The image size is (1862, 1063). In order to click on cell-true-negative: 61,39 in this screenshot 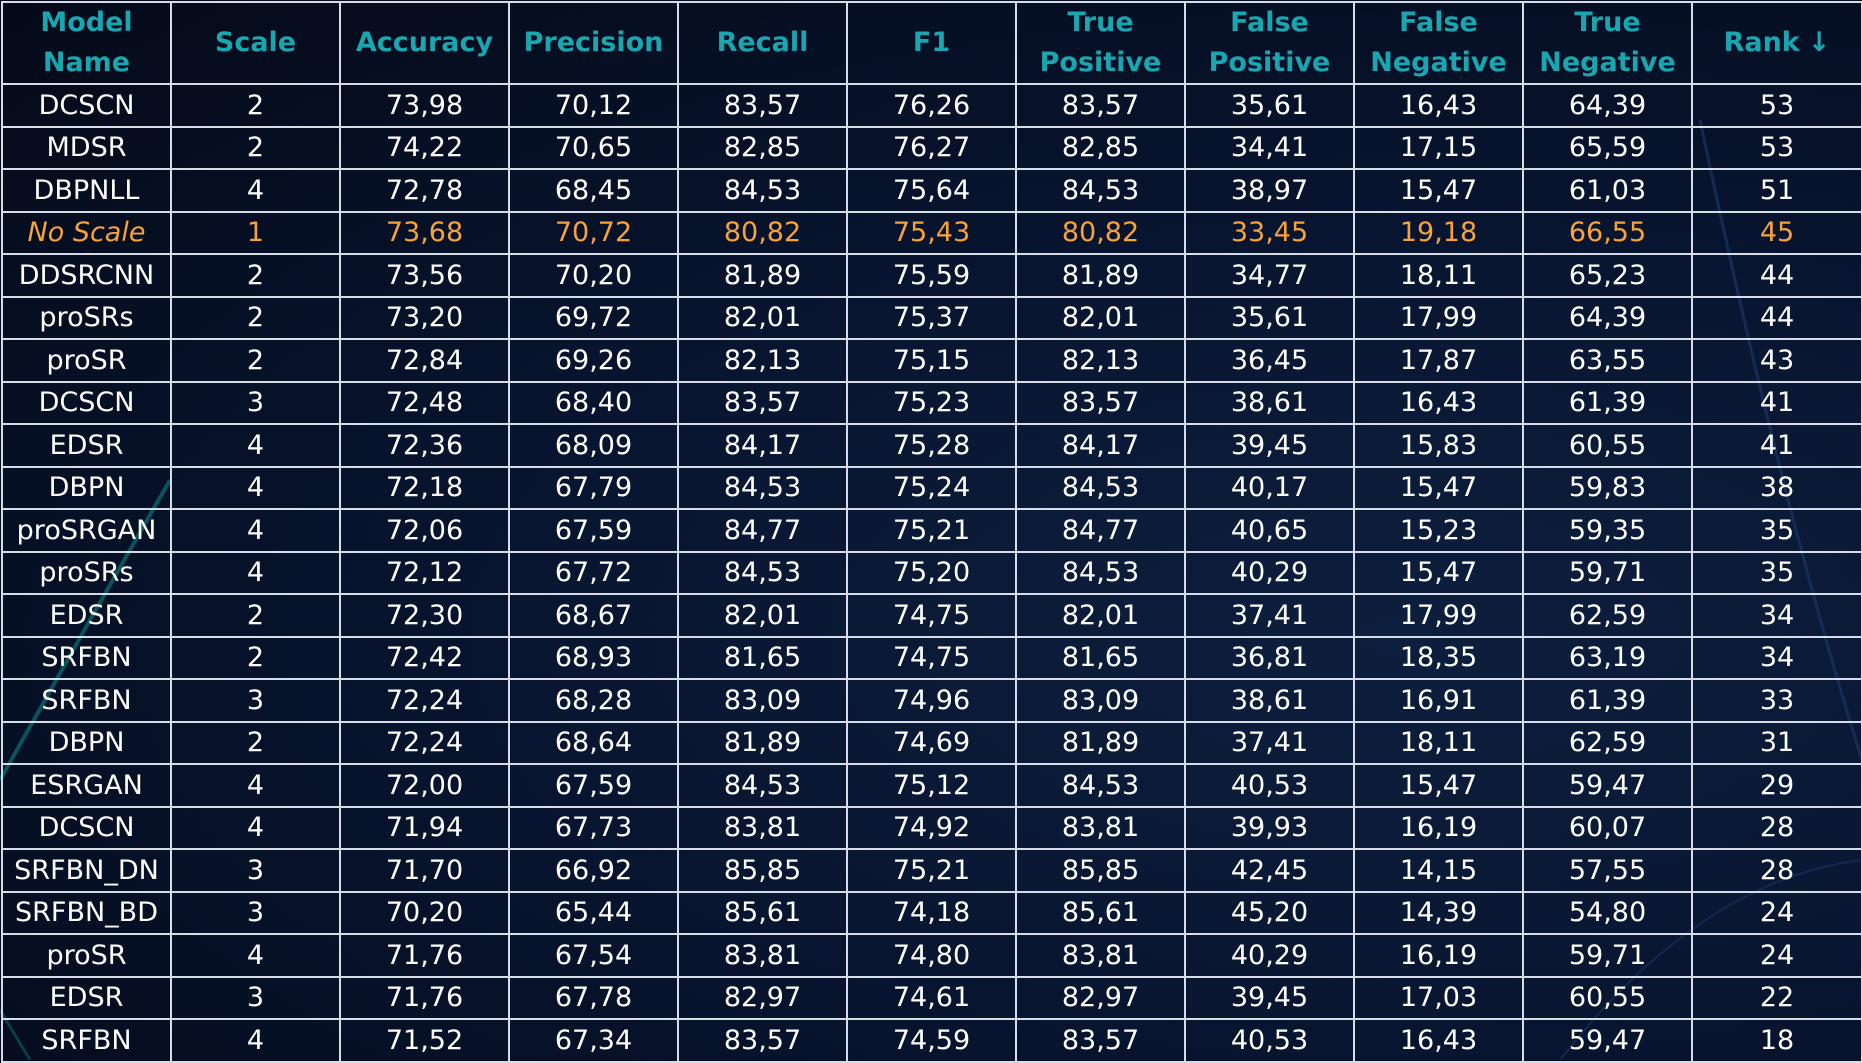, I will do `click(1607, 700)`.